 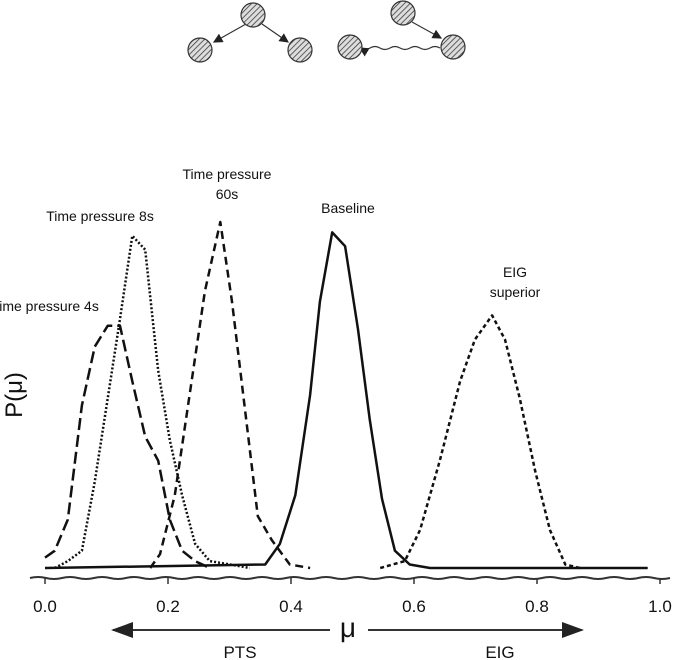 What do you see at coordinates (499, 651) in the screenshot?
I see `eig-label: EIG` at bounding box center [499, 651].